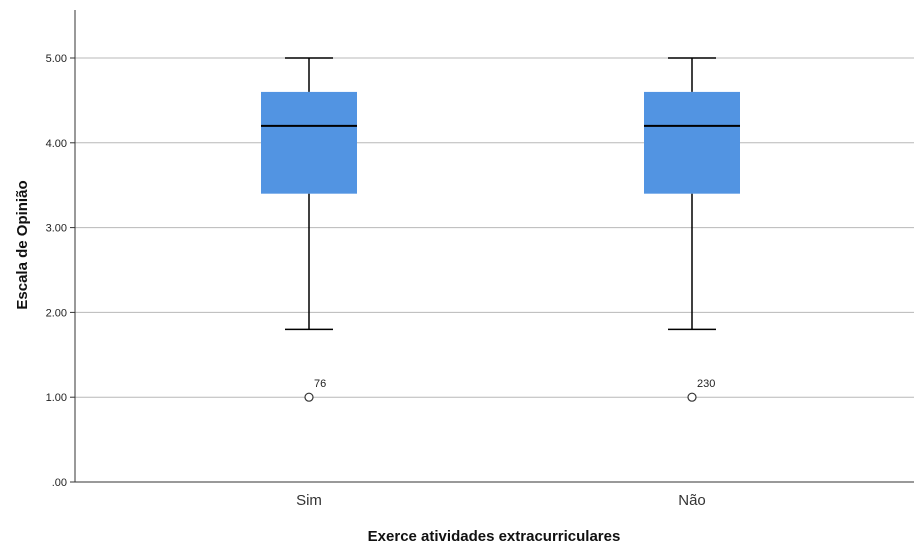  I want to click on x-category-label: Sim, so click(309, 500).